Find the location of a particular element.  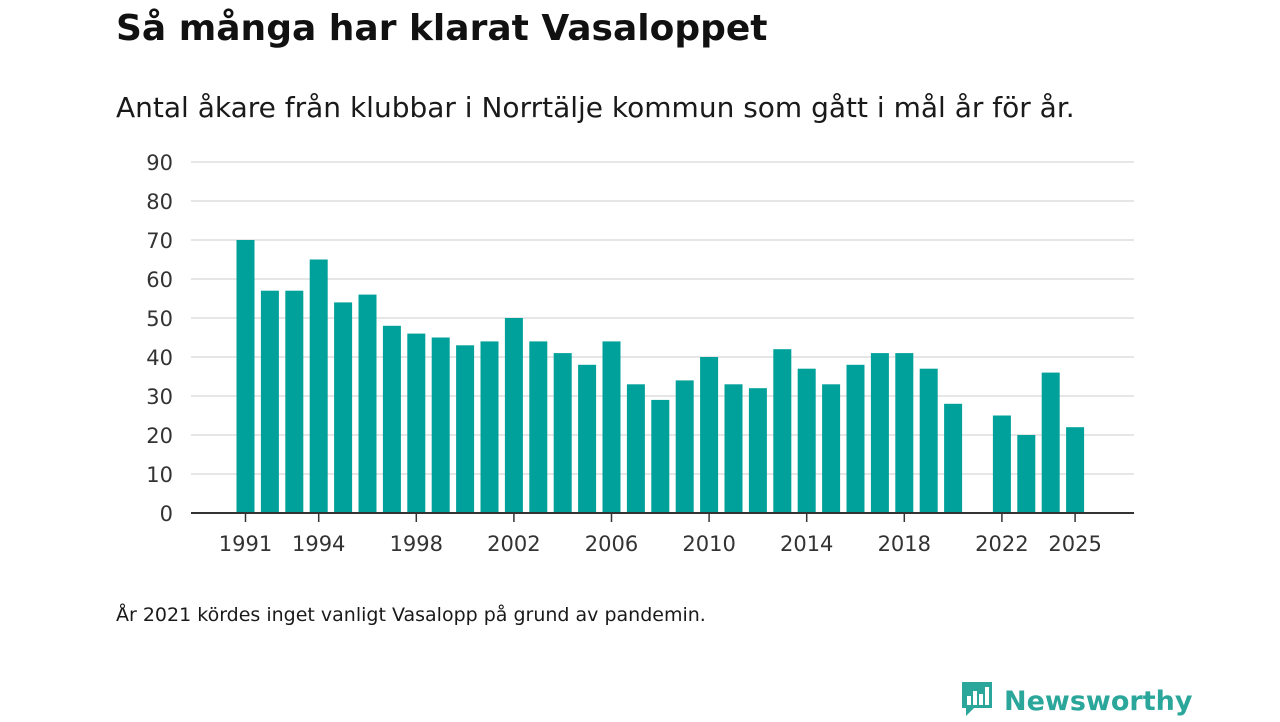

bar-2020 is located at coordinates (953, 458).